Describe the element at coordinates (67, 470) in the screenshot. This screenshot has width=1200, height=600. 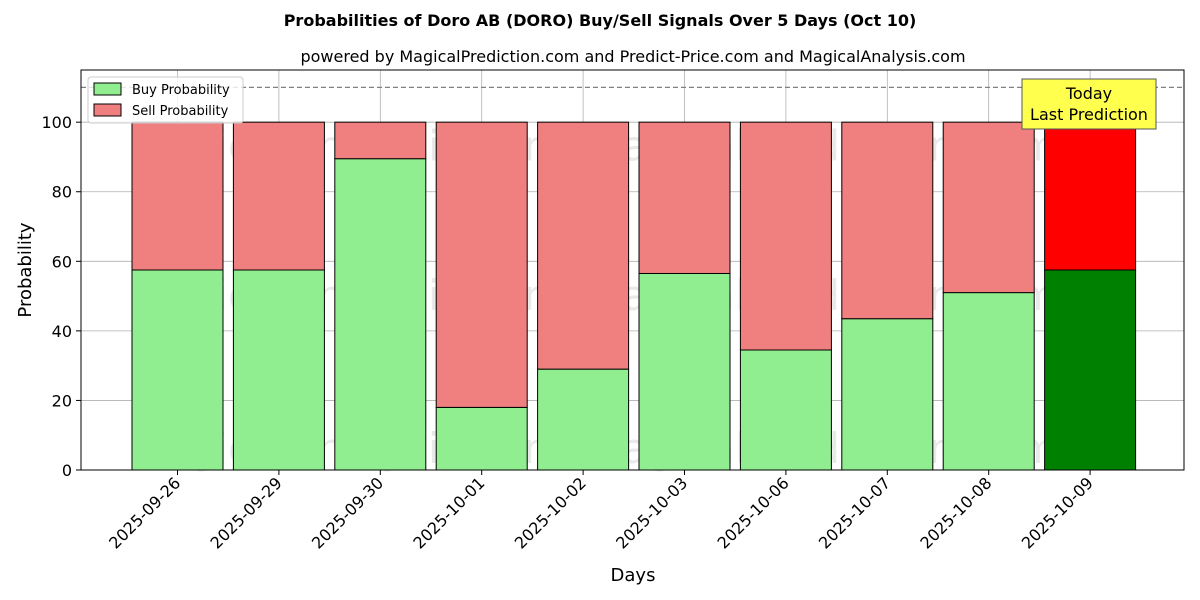
I see `y-tick-label: 0` at that location.